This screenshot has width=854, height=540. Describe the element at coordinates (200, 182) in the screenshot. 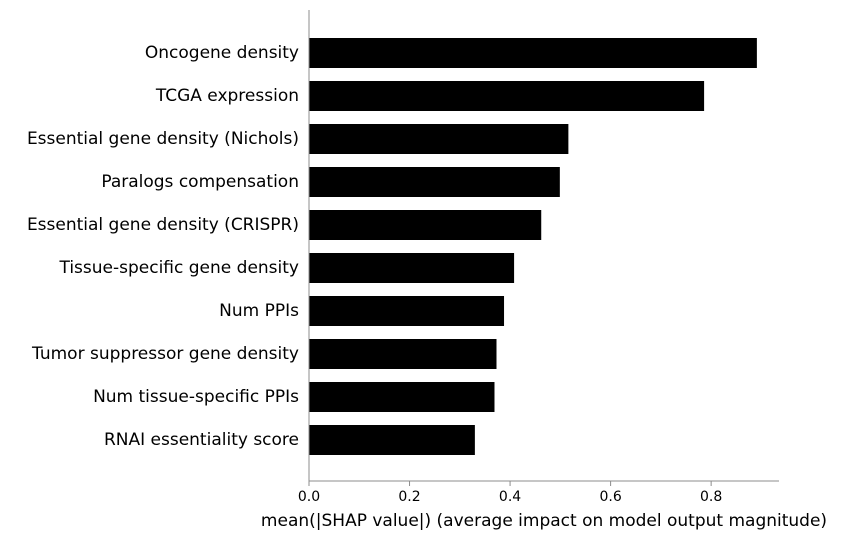

I see `category-label: Paralogs compensation` at that location.